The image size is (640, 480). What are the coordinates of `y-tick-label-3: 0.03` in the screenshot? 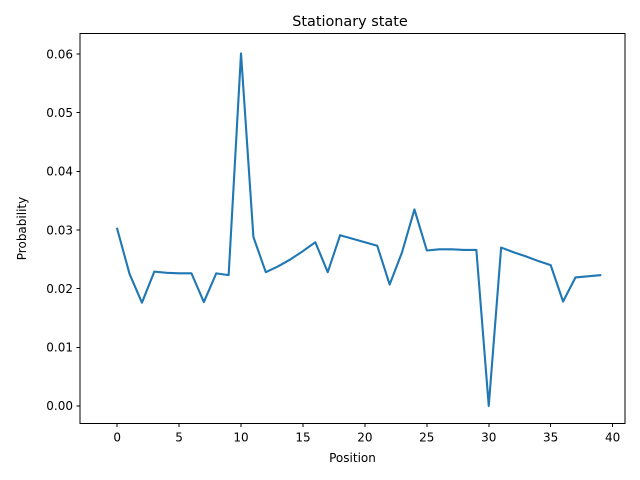 It's located at (59, 230).